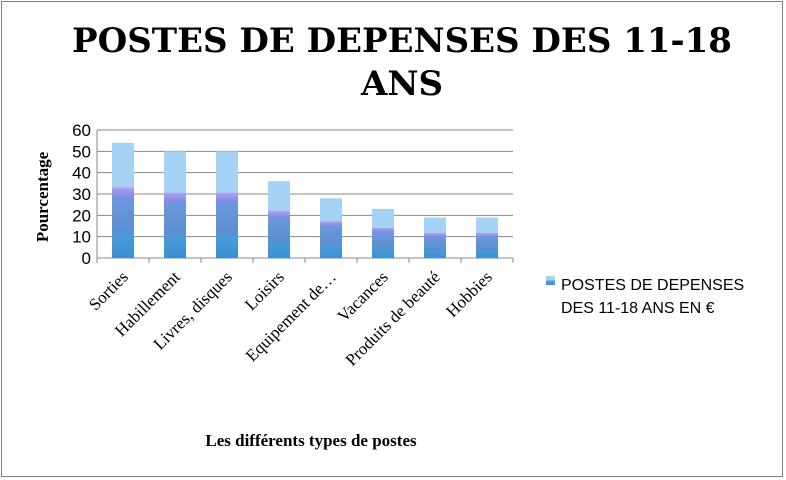 This screenshot has width=786, height=480. I want to click on x-category-label: Produits de beauté, so click(393, 318).